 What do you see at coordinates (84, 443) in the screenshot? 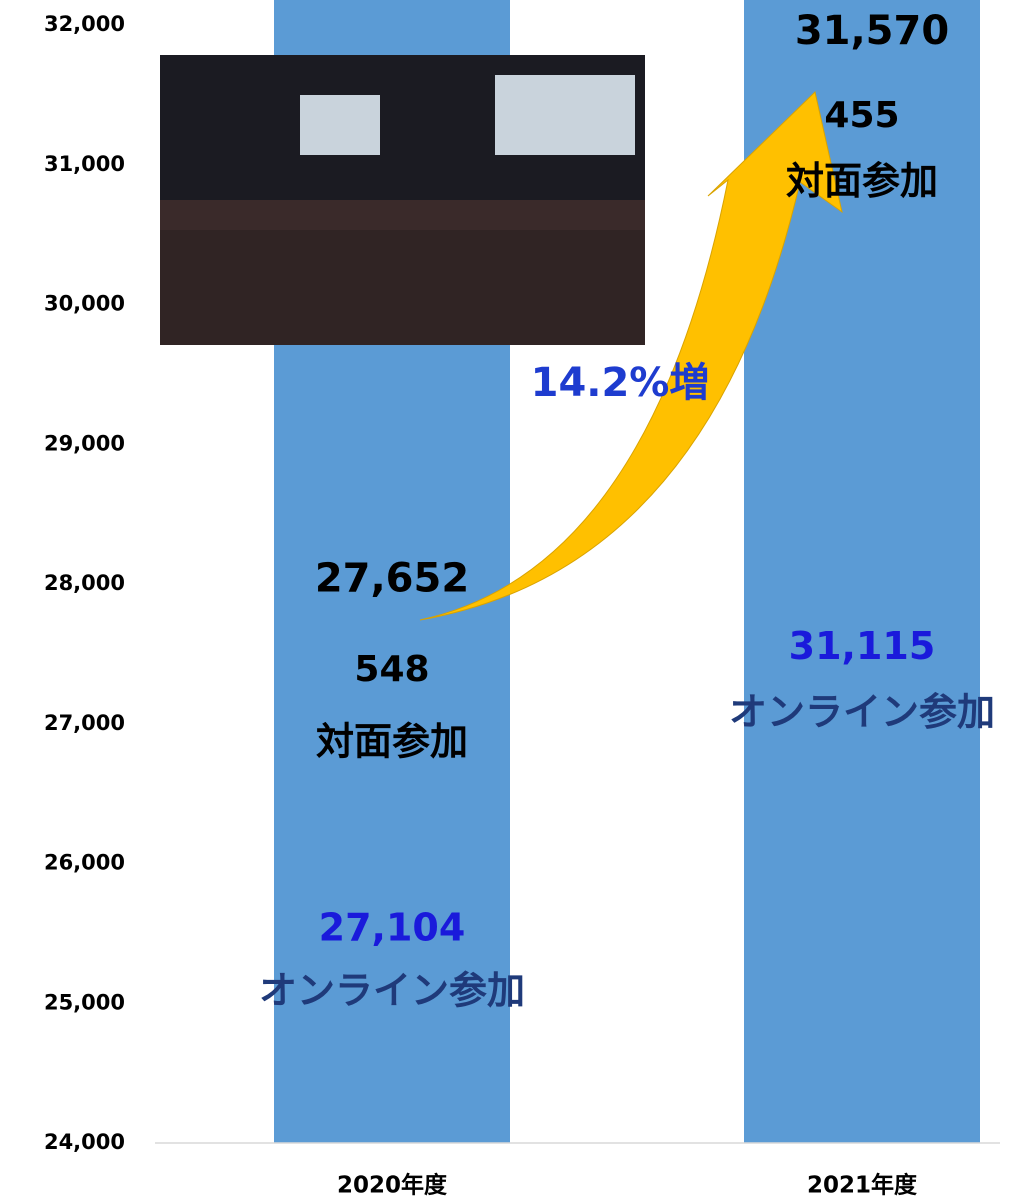
I see `y-tick-label: 29,000` at bounding box center [84, 443].